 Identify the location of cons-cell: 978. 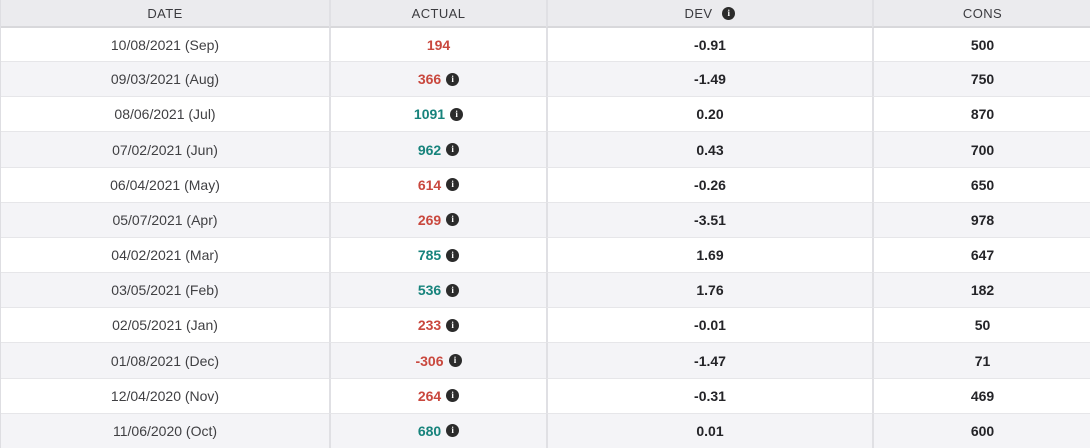
(981, 219).